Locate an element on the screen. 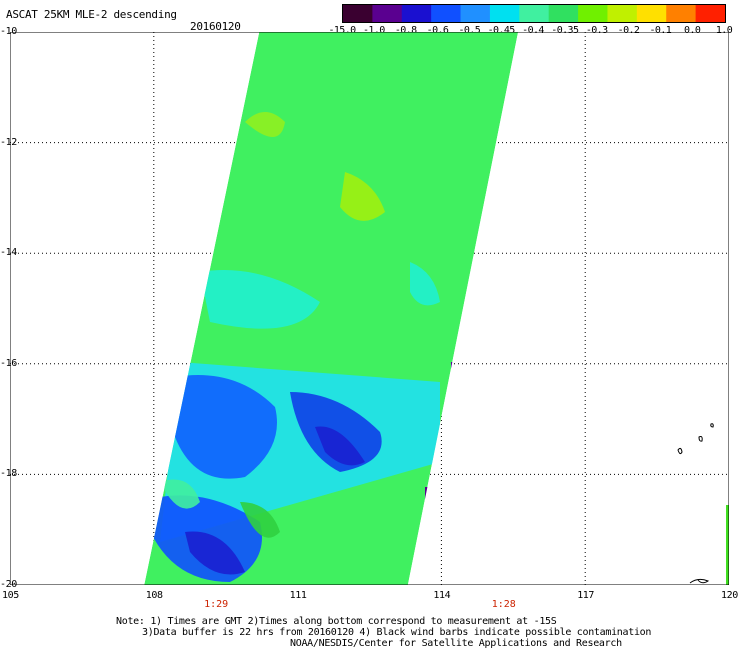 The image size is (740, 650). colorbar-label: -0.45 is located at coordinates (501, 30).